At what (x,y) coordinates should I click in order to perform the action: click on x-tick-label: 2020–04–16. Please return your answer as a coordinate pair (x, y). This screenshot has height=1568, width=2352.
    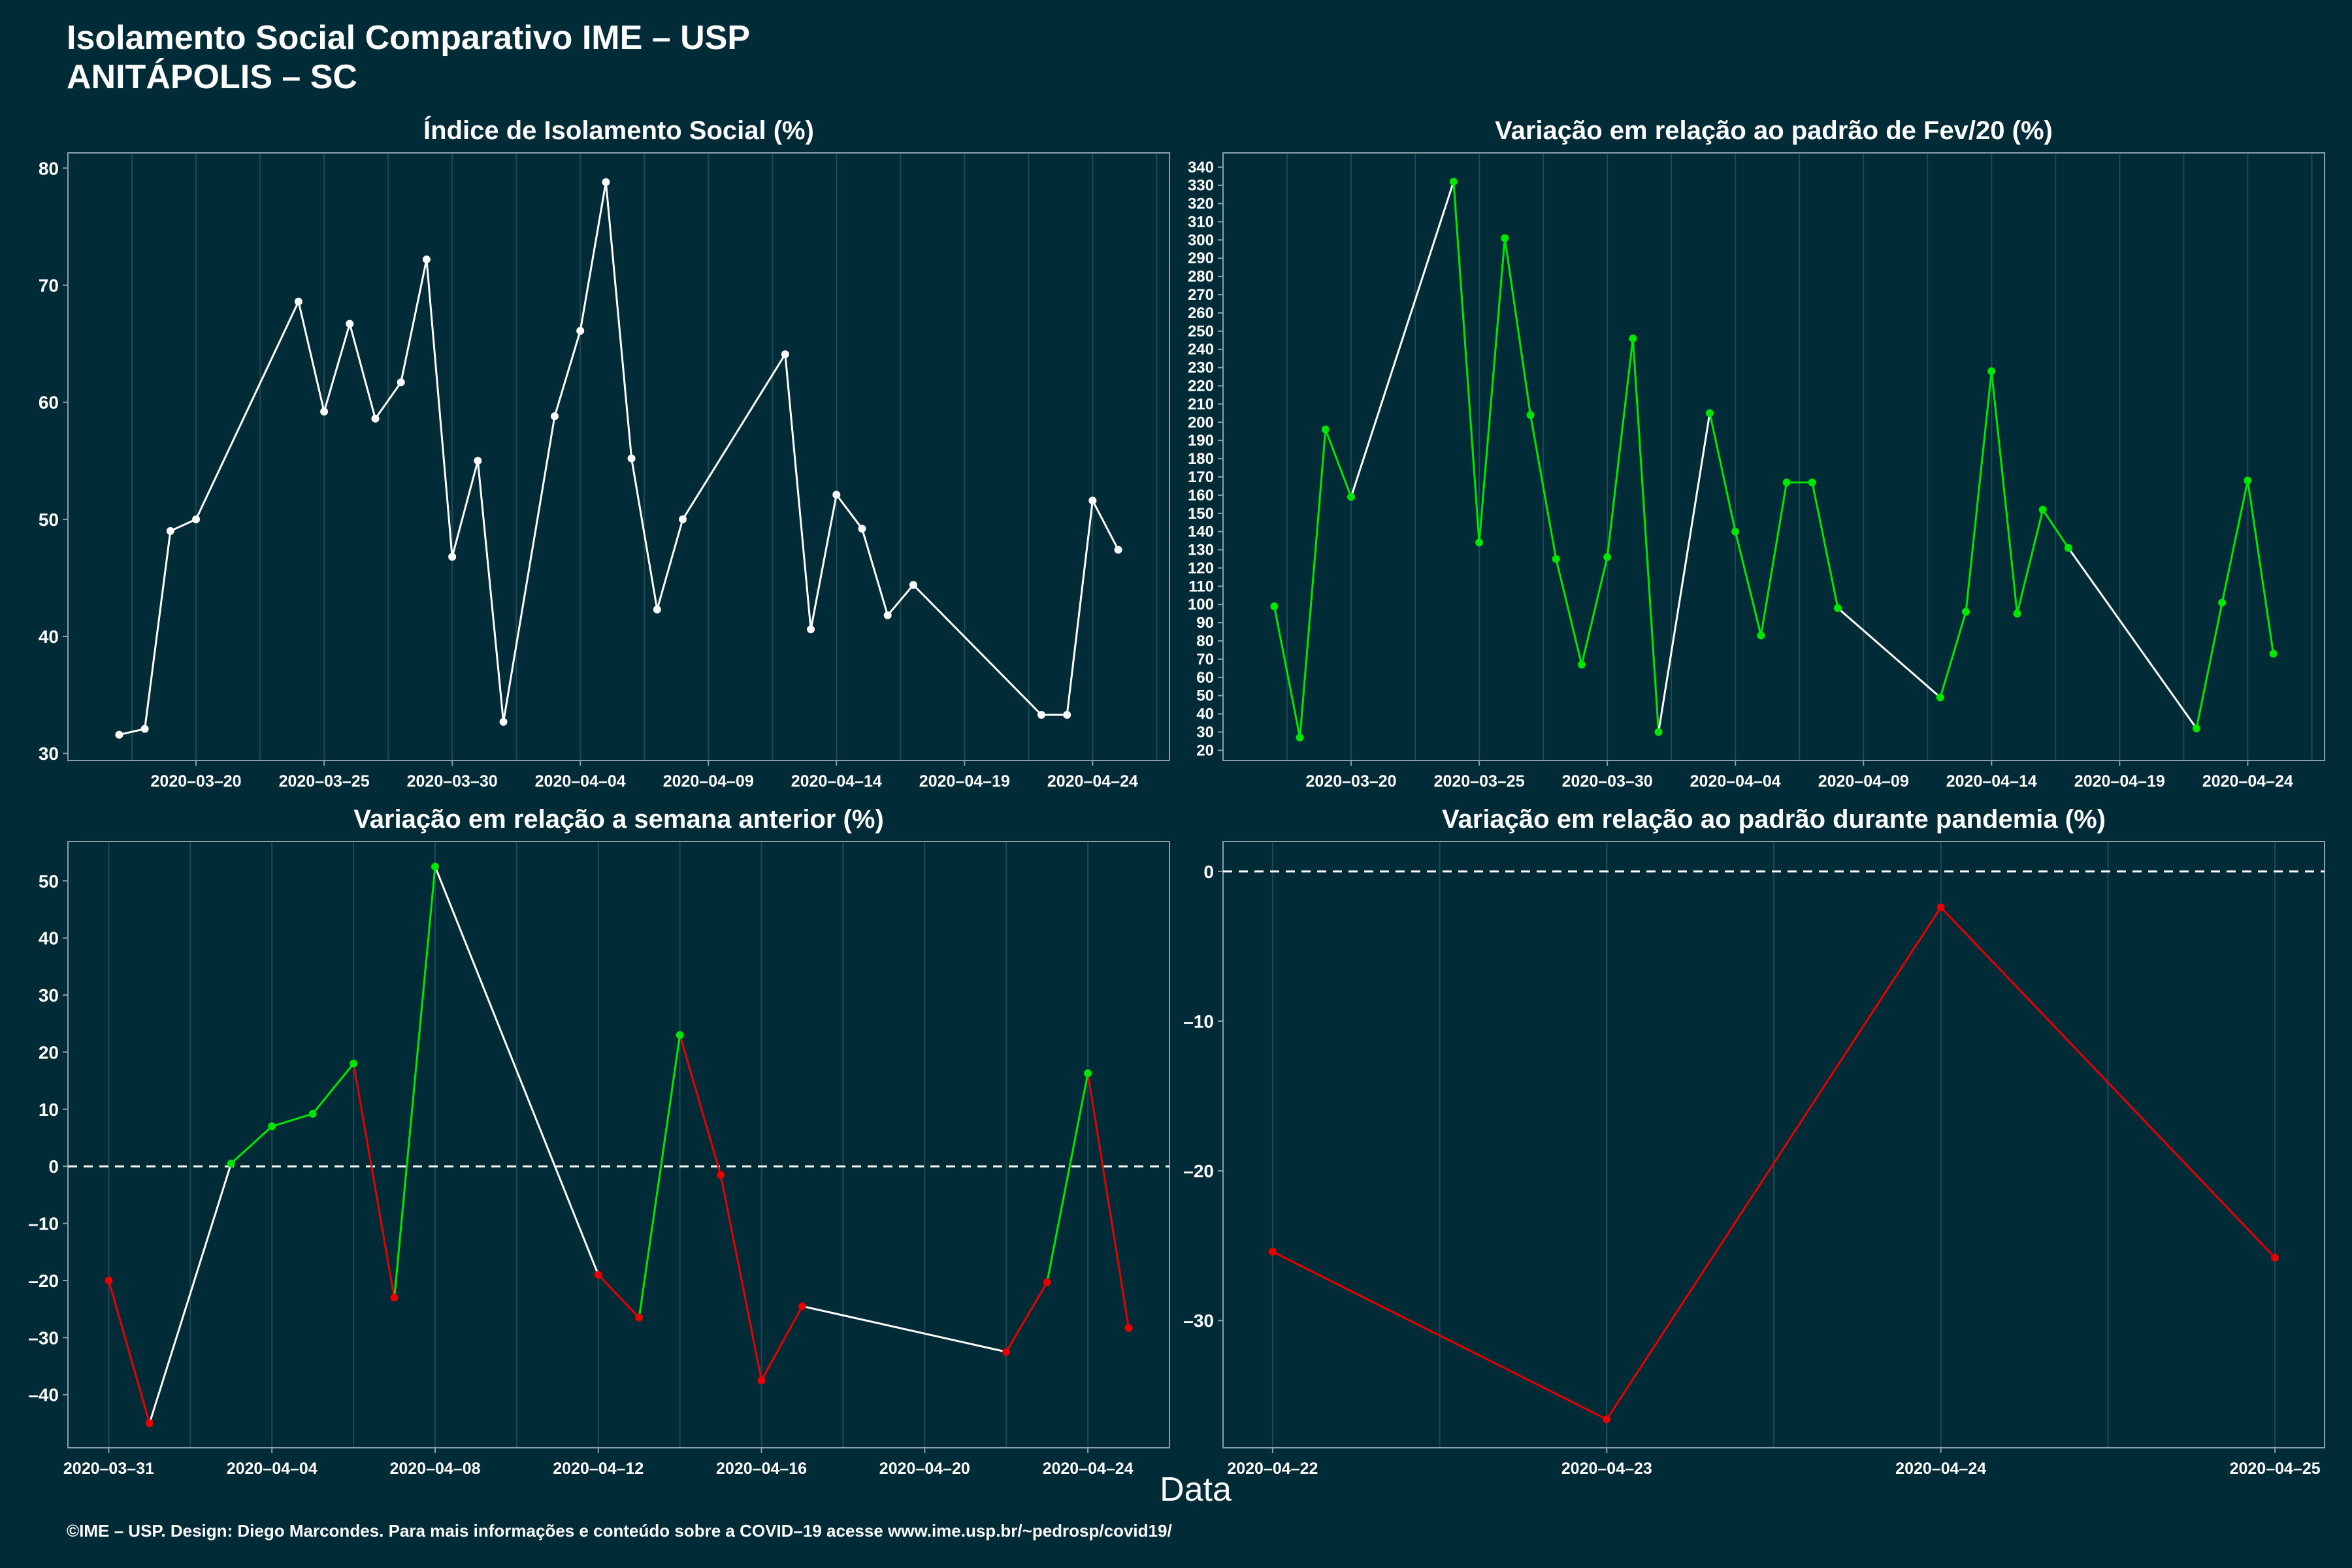
    Looking at the image, I should click on (761, 1469).